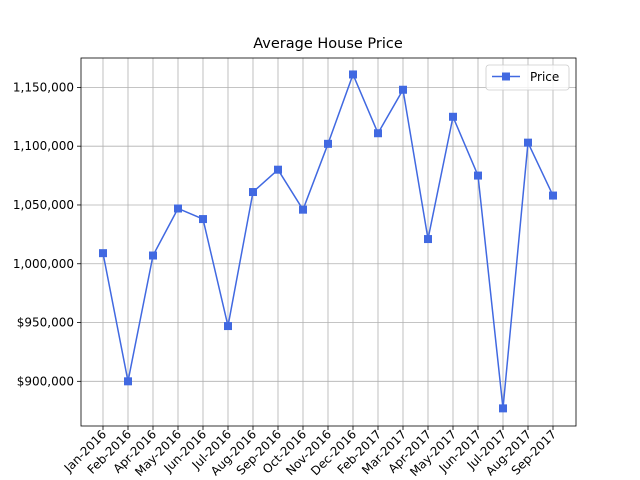 Image resolution: width=640 pixels, height=480 pixels. Describe the element at coordinates (45, 381) in the screenshot. I see `y-tick-label: $900,000` at that location.